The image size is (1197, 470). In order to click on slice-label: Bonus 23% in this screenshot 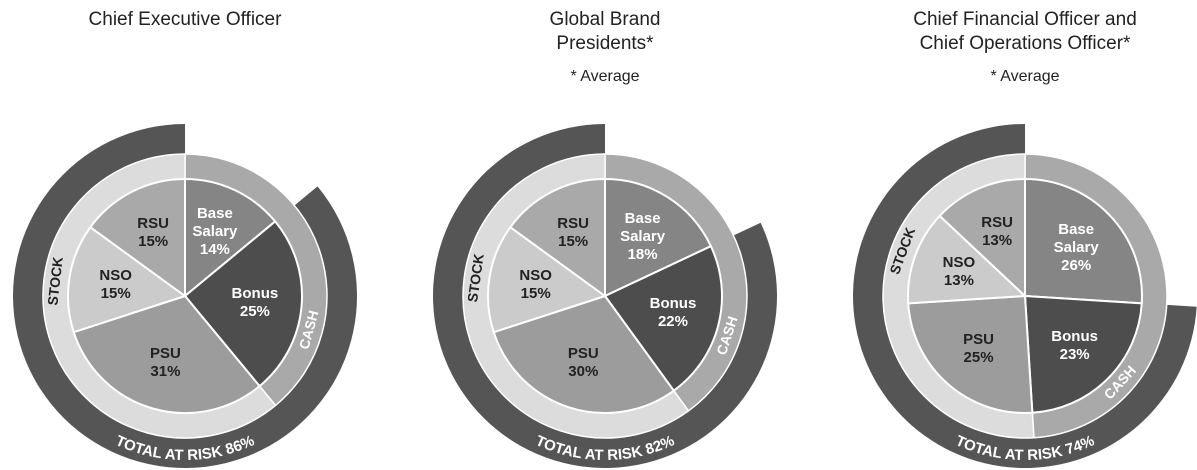, I will do `click(1075, 346)`.